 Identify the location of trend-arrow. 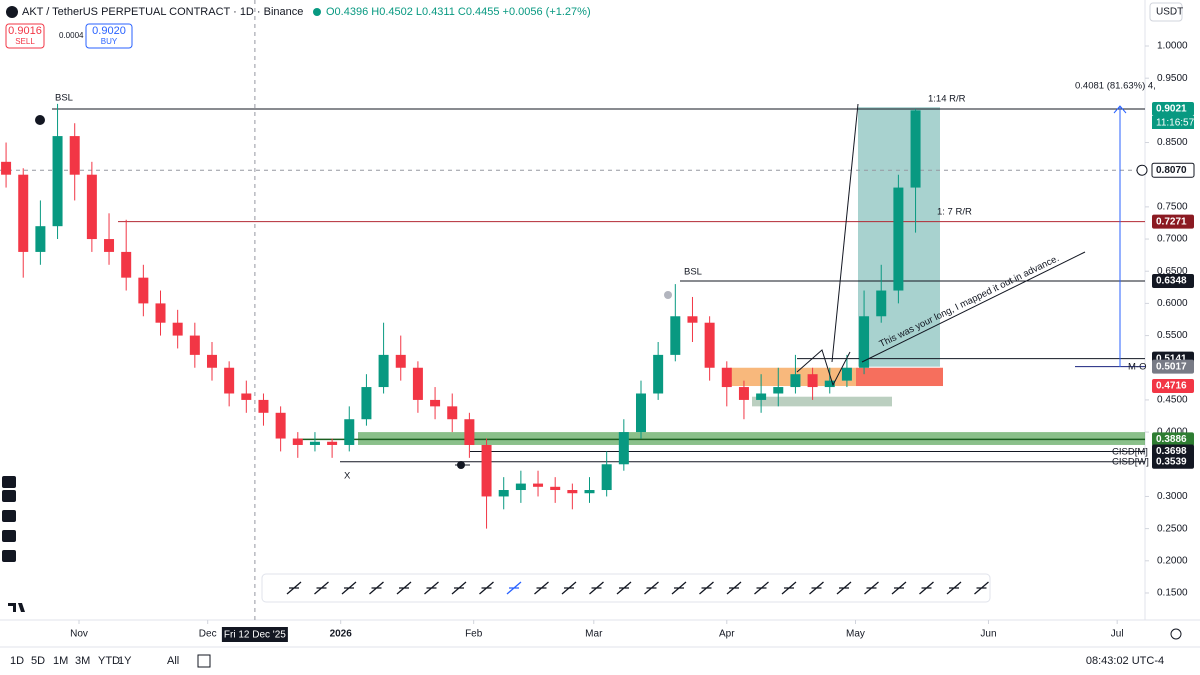
(845, 233).